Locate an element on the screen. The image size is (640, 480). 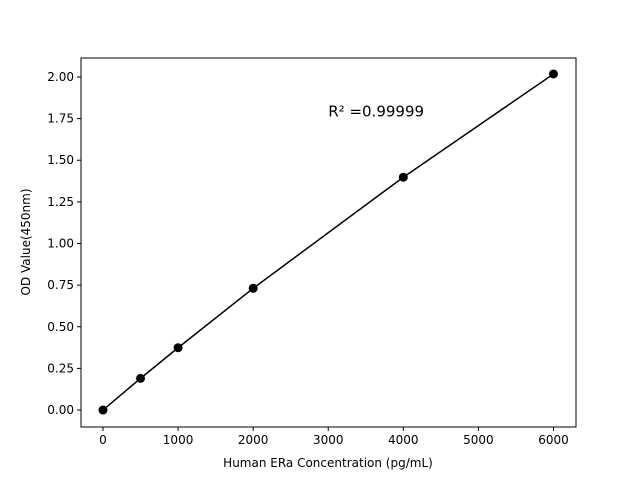
x-axis: 0 1000 2000 3000 4000 5000 6000 is located at coordinates (334, 437).